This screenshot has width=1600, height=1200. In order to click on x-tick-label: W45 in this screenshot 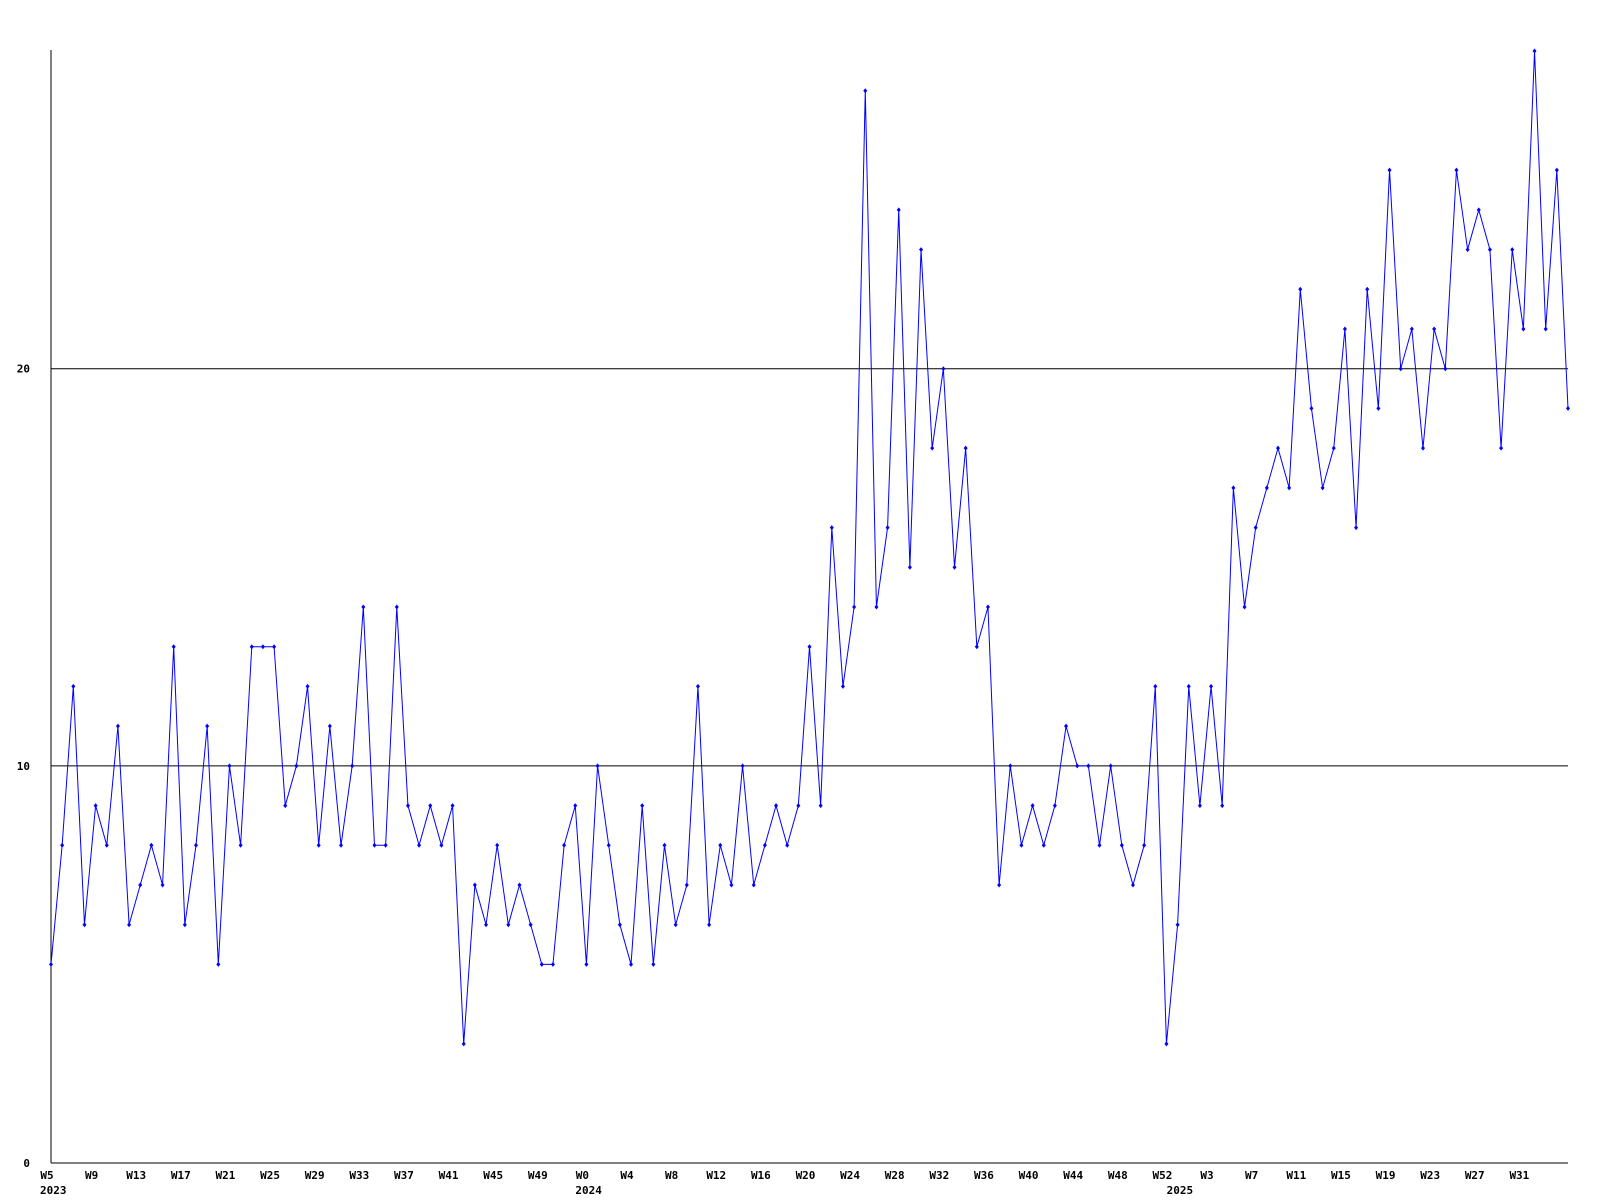, I will do `click(493, 1175)`.